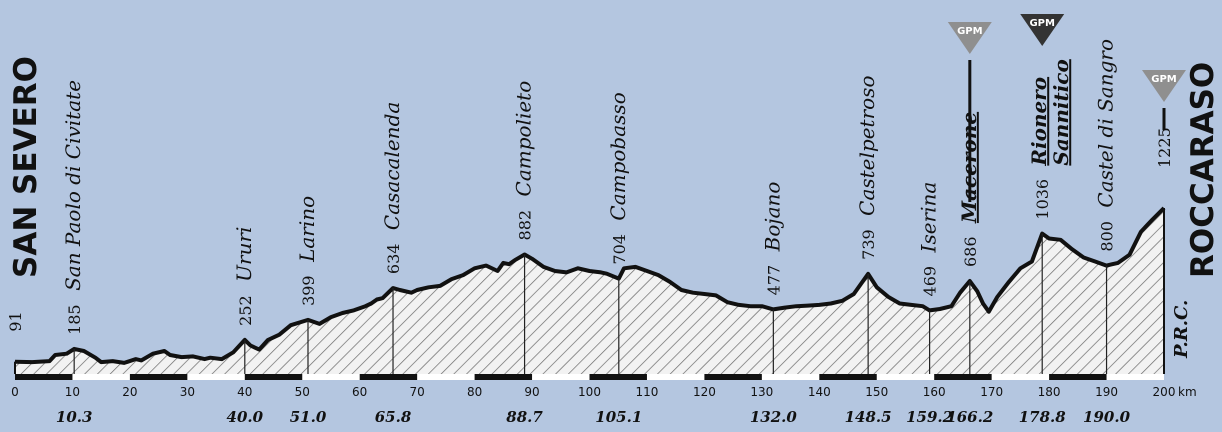 Image resolution: width=1222 pixels, height=432 pixels. Describe the element at coordinates (26, 167) in the screenshot. I see `start-town-label: SAN SEVERO` at that location.